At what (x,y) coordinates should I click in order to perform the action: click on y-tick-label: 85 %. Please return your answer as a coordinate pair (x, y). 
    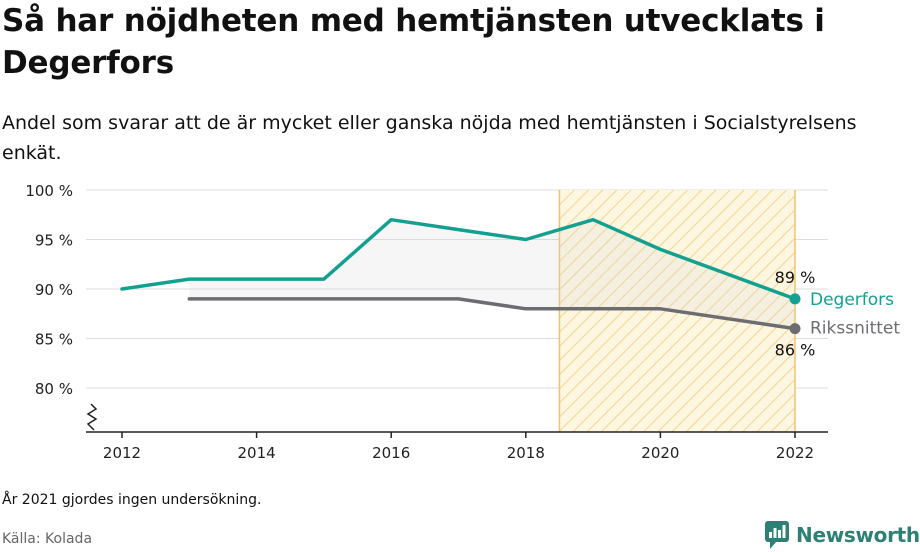
    Looking at the image, I should click on (54, 340).